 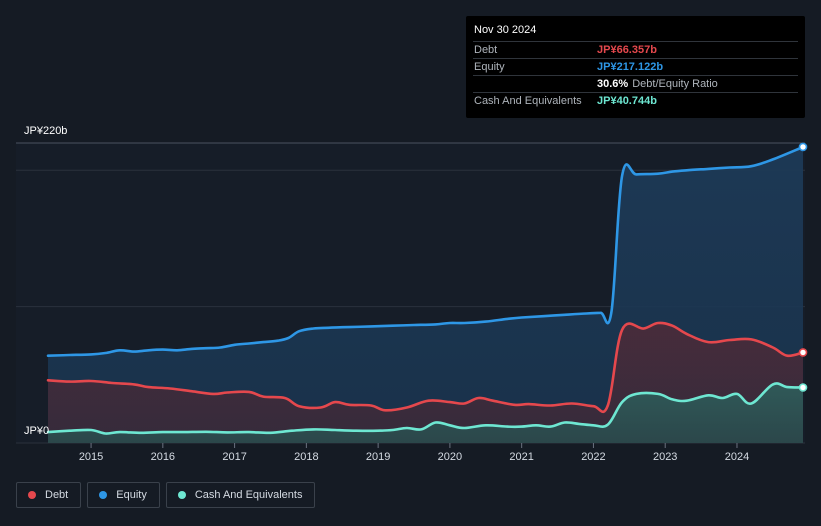 What do you see at coordinates (803, 352) in the screenshot?
I see `debt-end-marker` at bounding box center [803, 352].